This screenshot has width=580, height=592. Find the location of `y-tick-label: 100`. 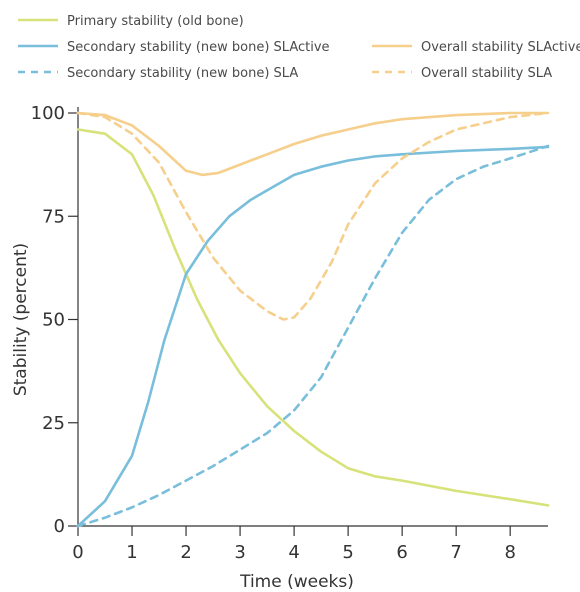

y-tick-label: 100 is located at coordinates (48, 113).